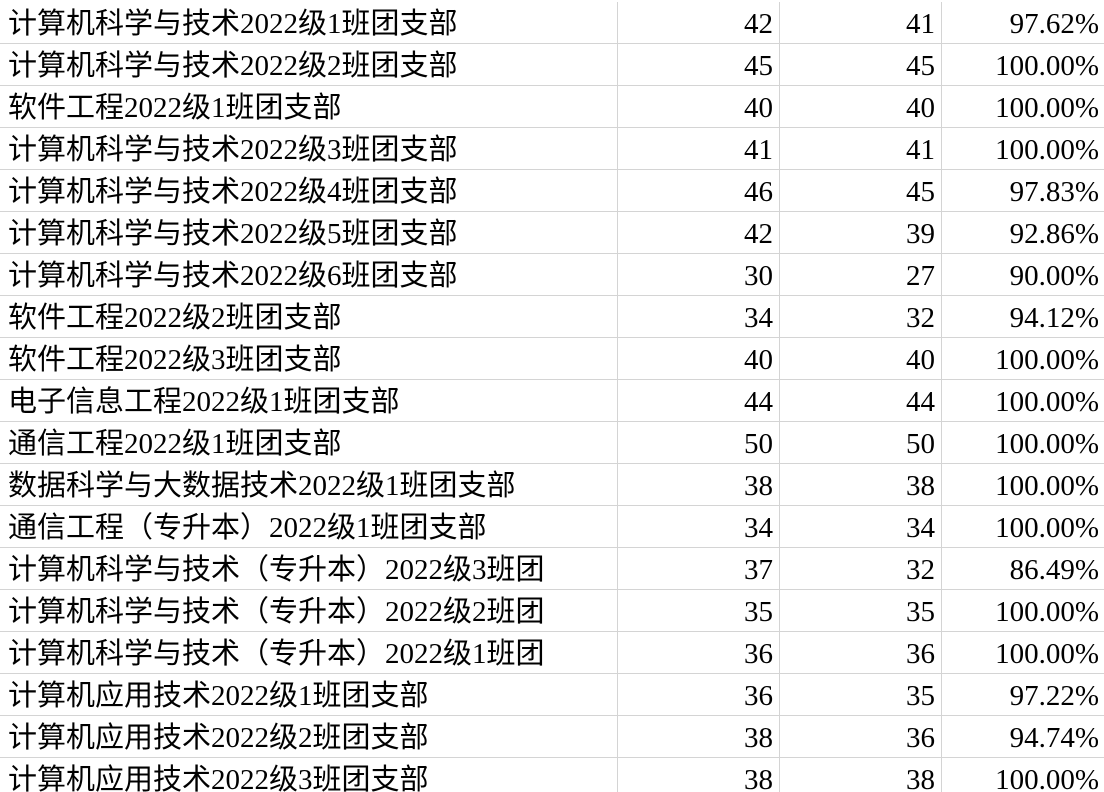 This screenshot has width=1104, height=792. What do you see at coordinates (699, 442) in the screenshot?
I see `total-count: 50` at bounding box center [699, 442].